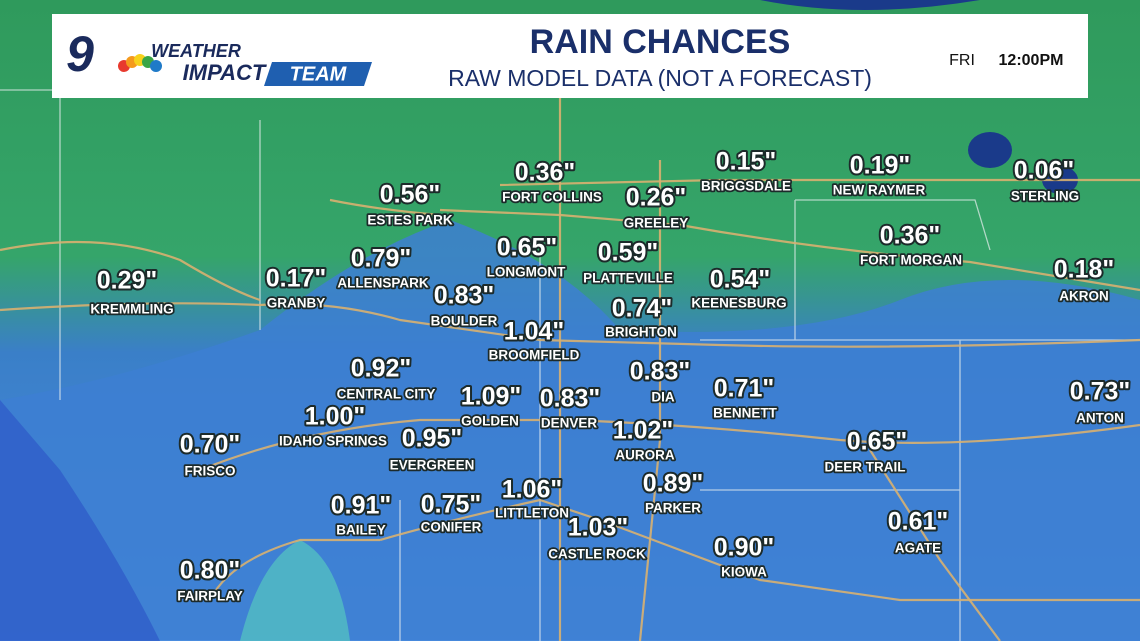  Describe the element at coordinates (660, 78) in the screenshot. I see `subtitle: RAW MODEL DATA (NOT A FORECAST)` at that location.